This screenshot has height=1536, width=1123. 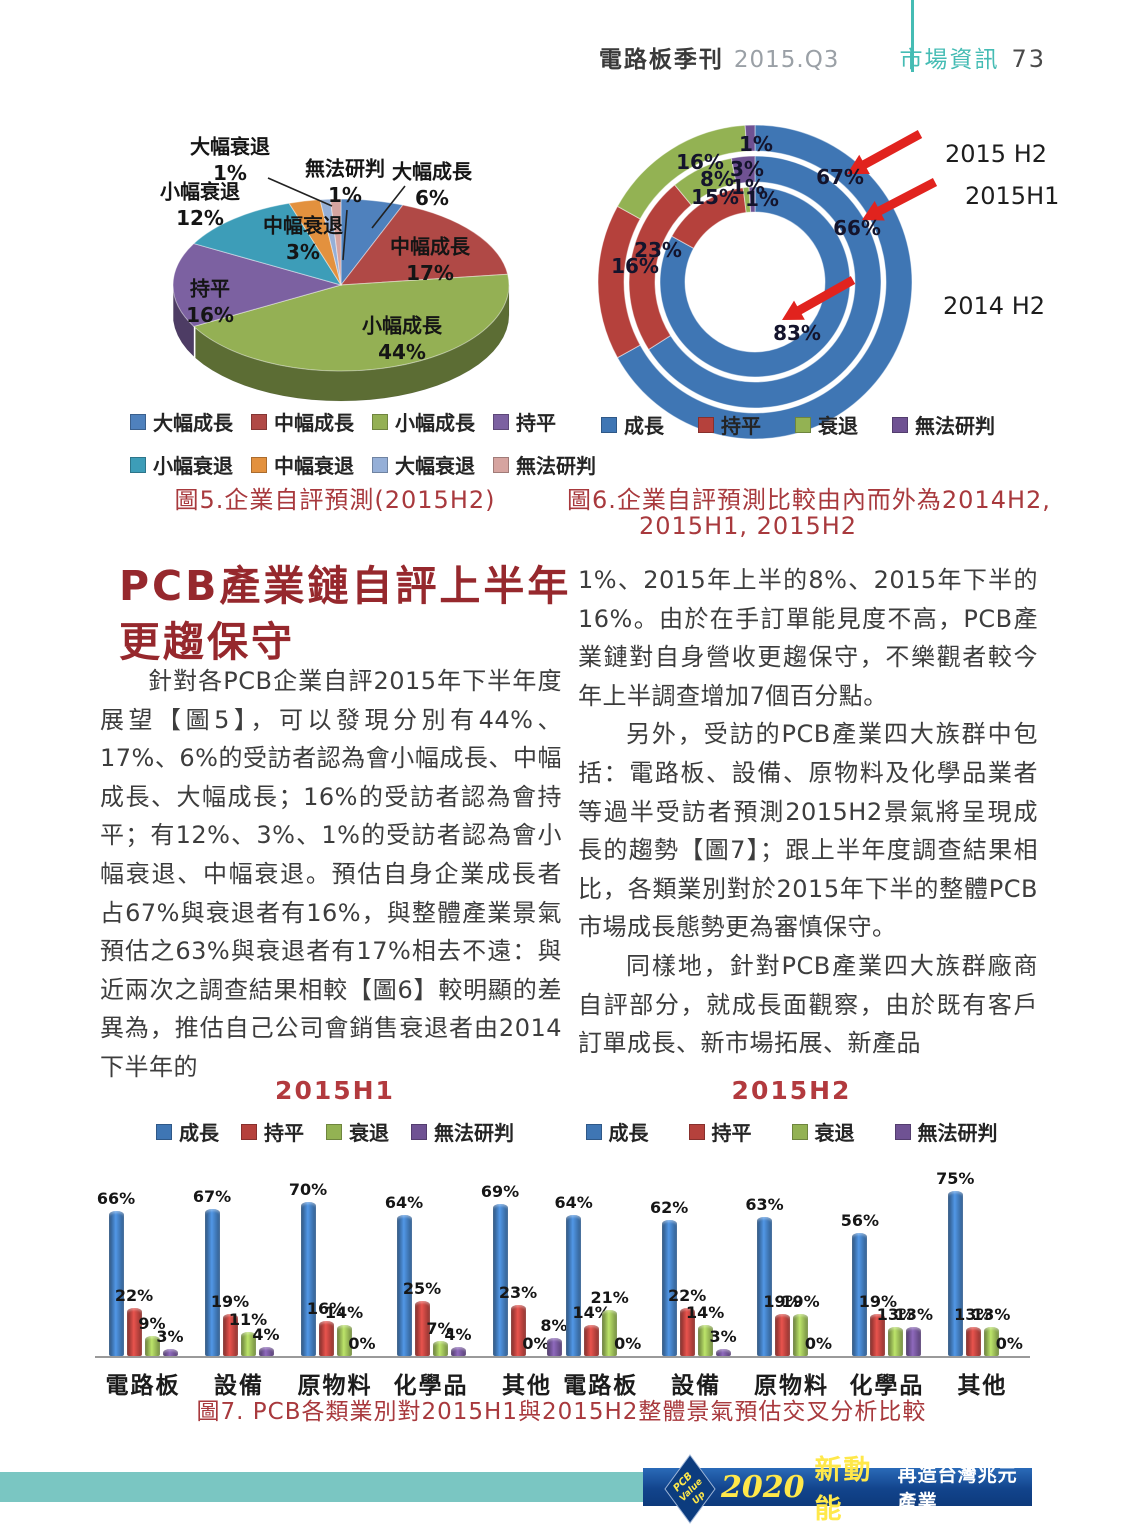 I want to click on pie-legend: 大幅成長 中幅成長 小幅成長 持平 小幅衰退 中幅衰退 大幅衰退 無法研判, so click(x=363, y=443).